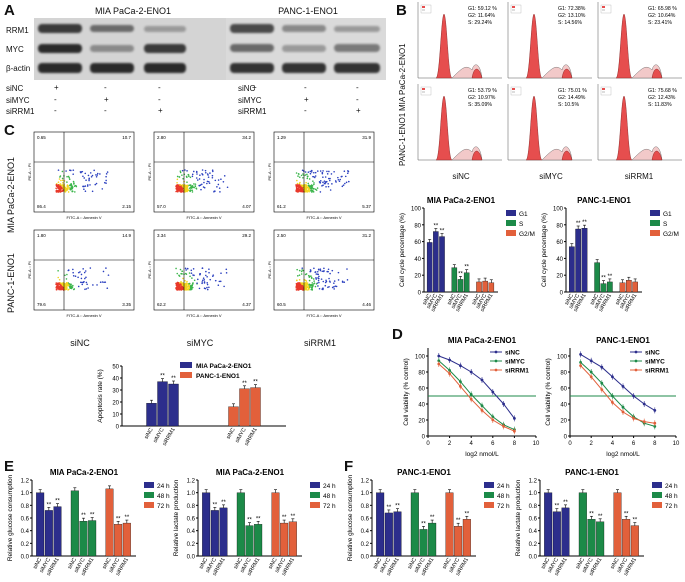  Describe the element at coordinates (25, 558) in the screenshot. I see `y-tick-label: 0.0` at that location.